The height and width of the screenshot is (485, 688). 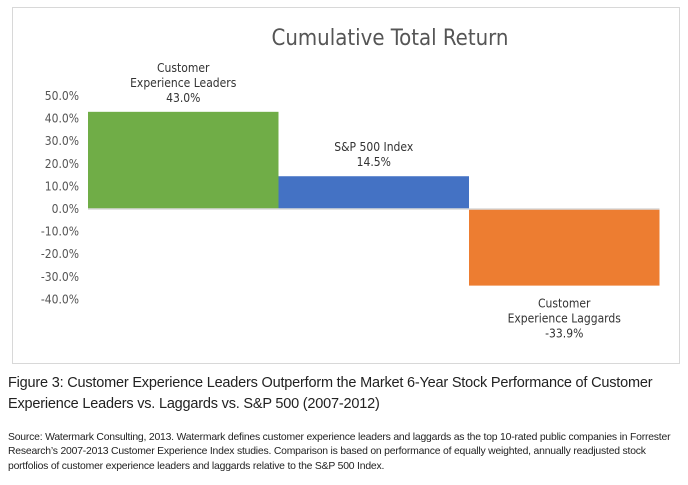 What do you see at coordinates (60, 254) in the screenshot?
I see `y-tick-label: -20.0%` at bounding box center [60, 254].